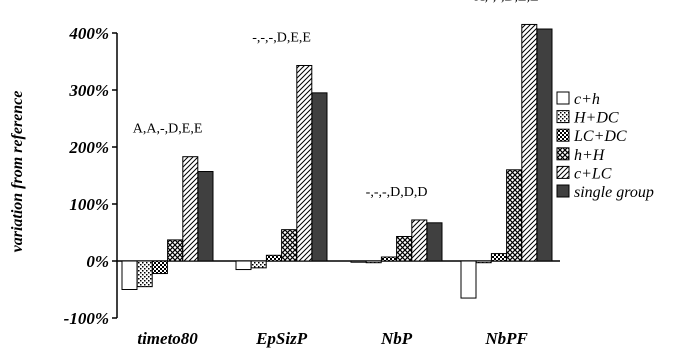 The height and width of the screenshot is (350, 679). What do you see at coordinates (587, 99) in the screenshot?
I see `legend-label: c+h` at bounding box center [587, 99].